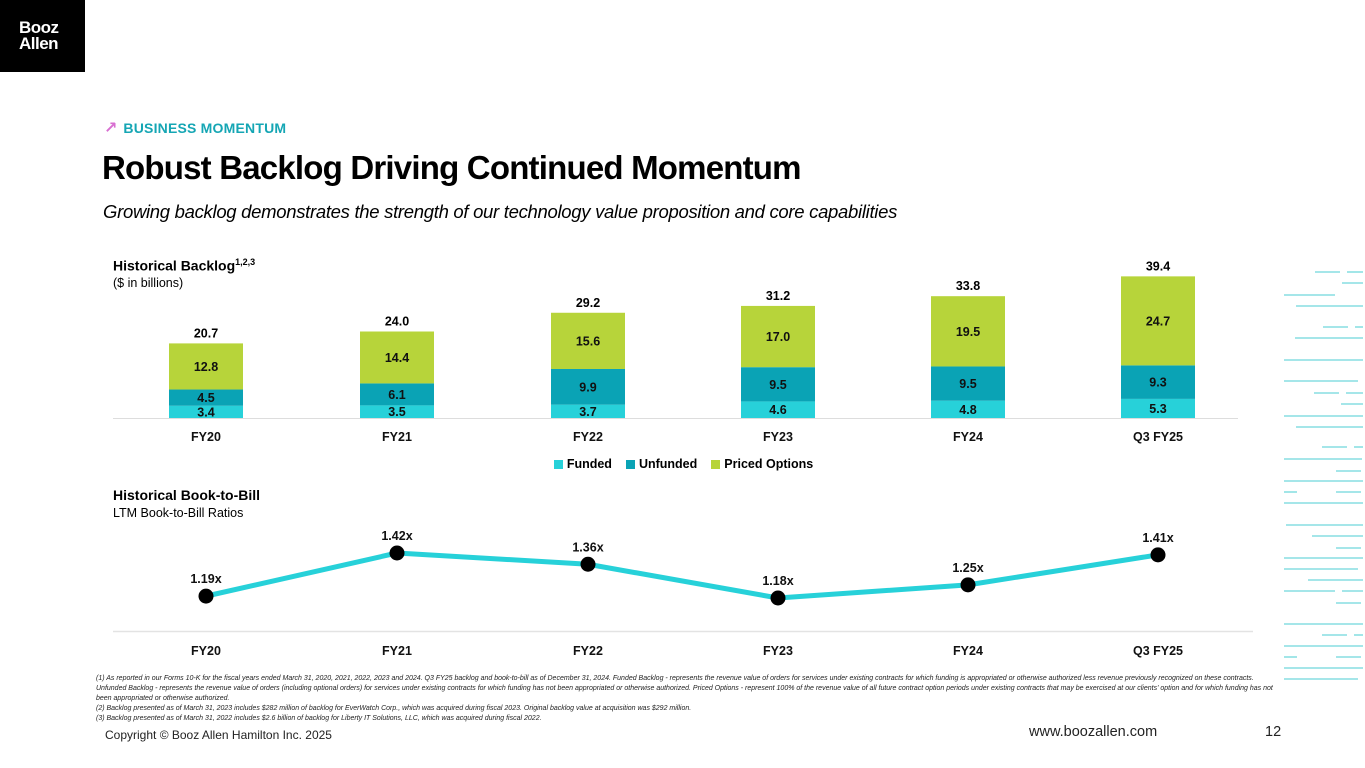 The height and width of the screenshot is (768, 1365). I want to click on backlog-legend: Funded Unfunded Priced Options, so click(682, 464).